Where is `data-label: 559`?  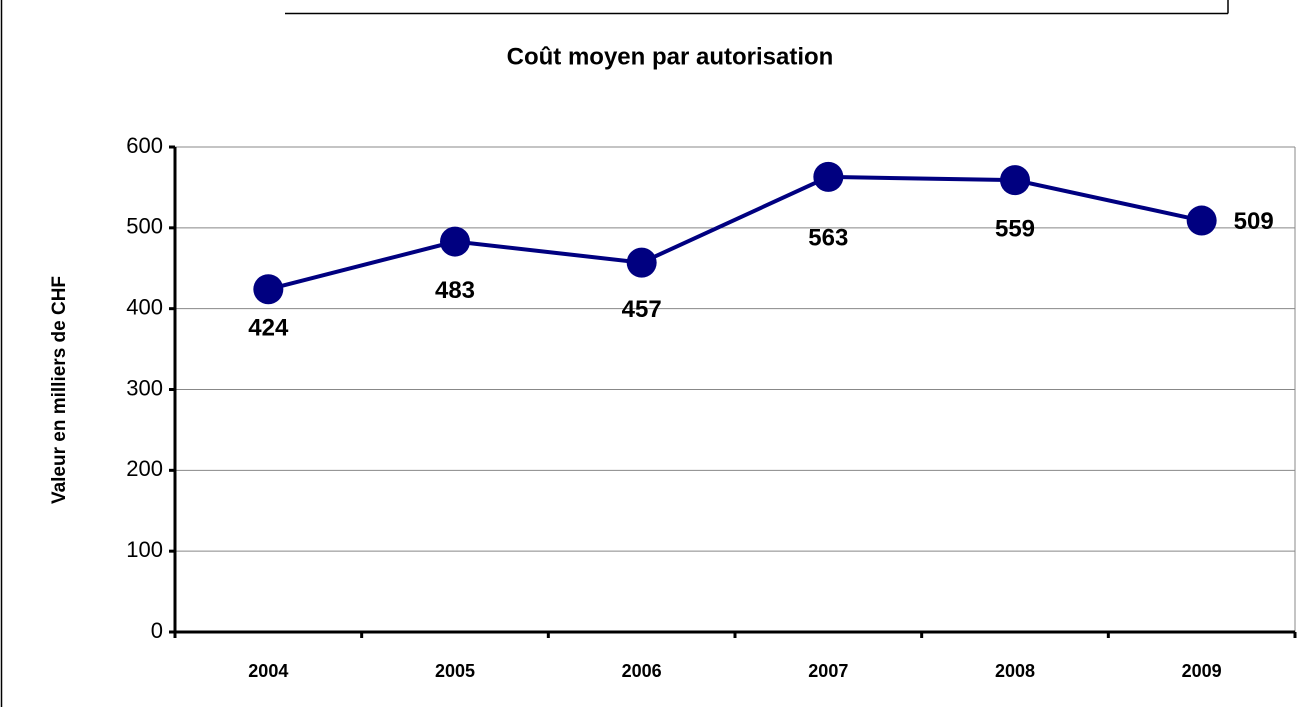 data-label: 559 is located at coordinates (1015, 228).